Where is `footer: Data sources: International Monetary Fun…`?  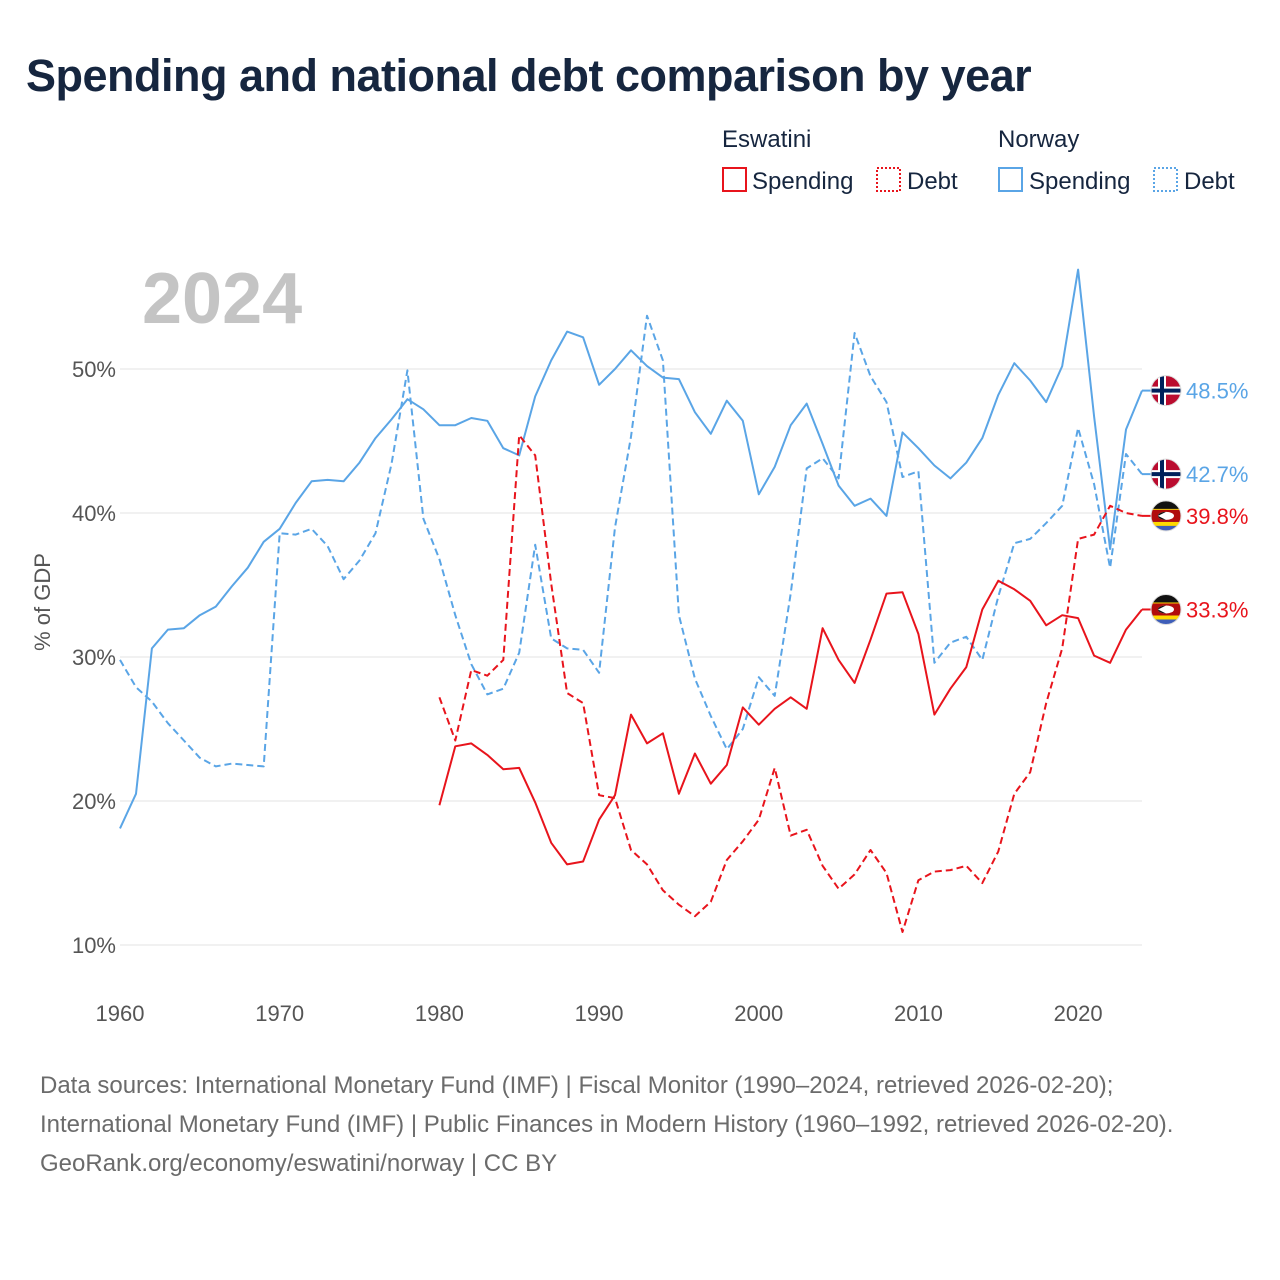 footer: Data sources: International Monetary Fun… is located at coordinates (640, 1124).